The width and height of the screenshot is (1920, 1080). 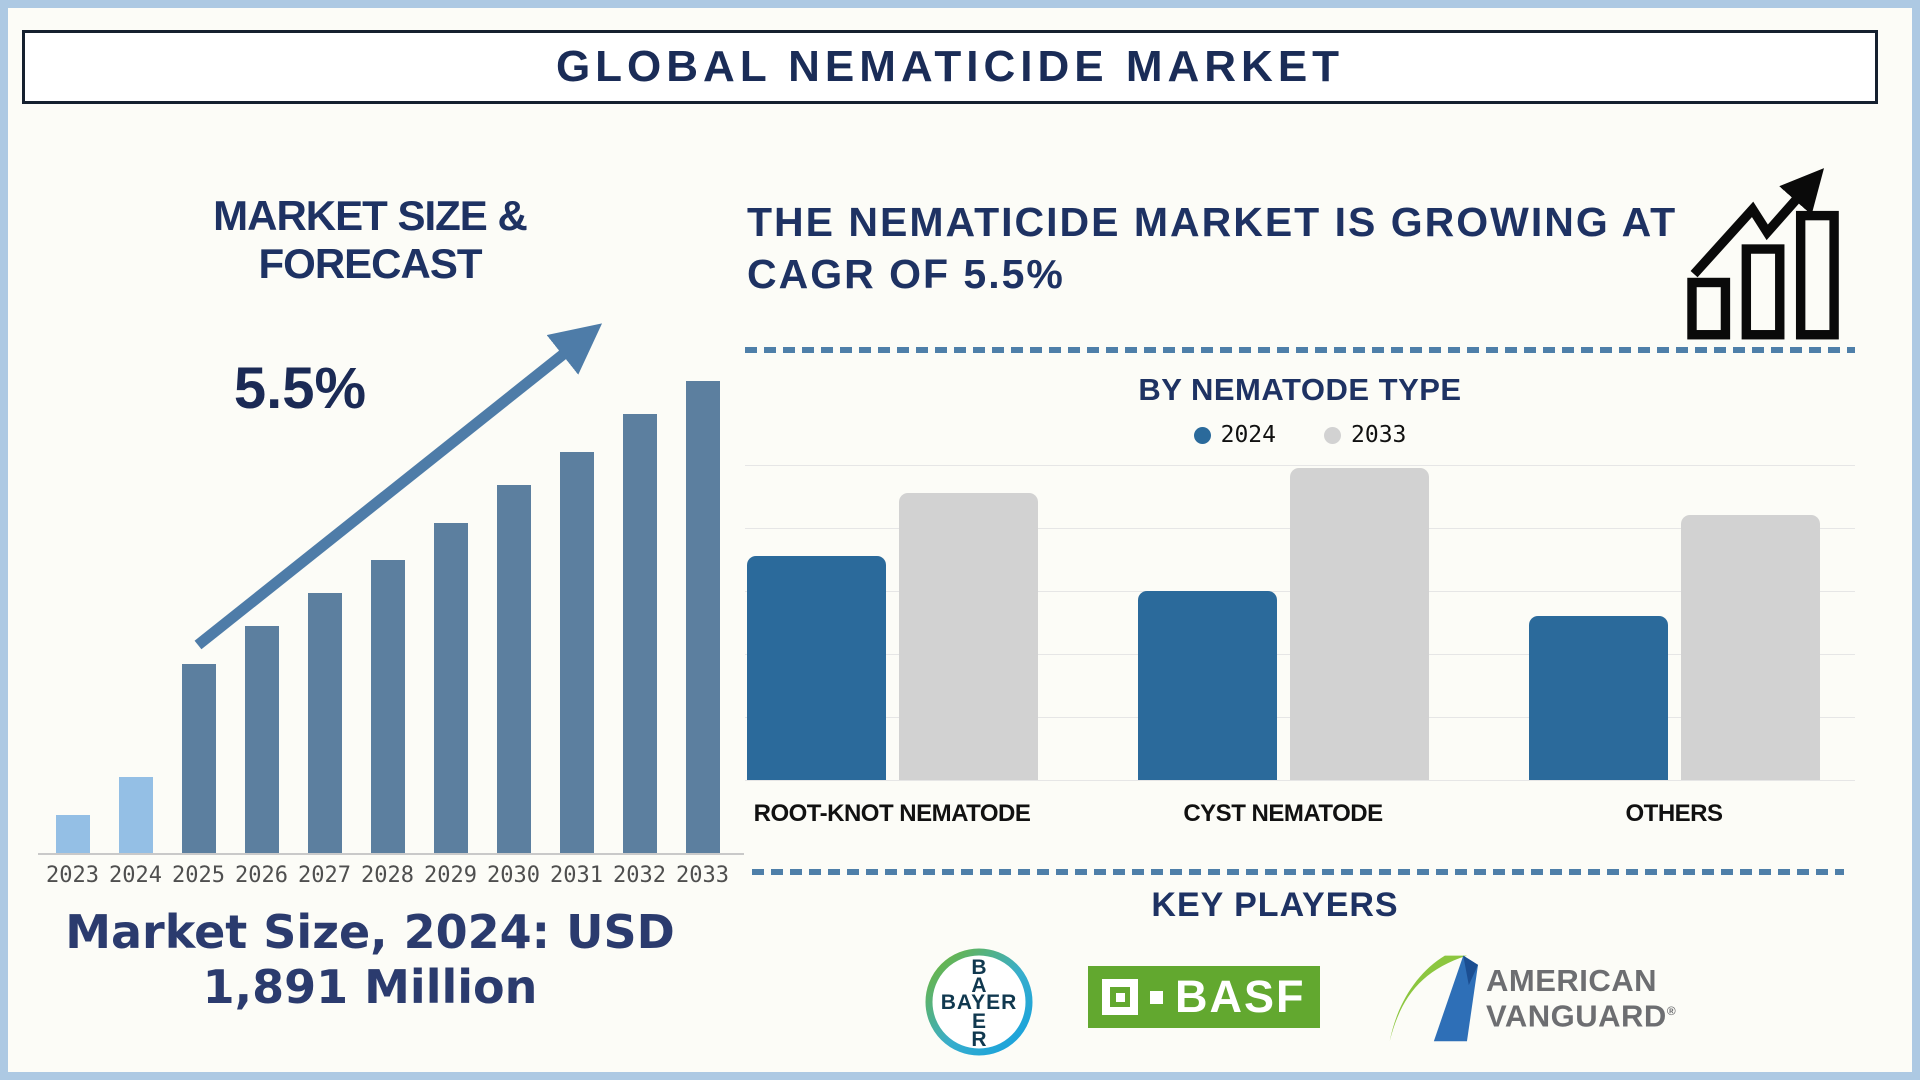 I want to click on title-box: GLOBAL NEMATICIDE MARKET, so click(x=950, y=67).